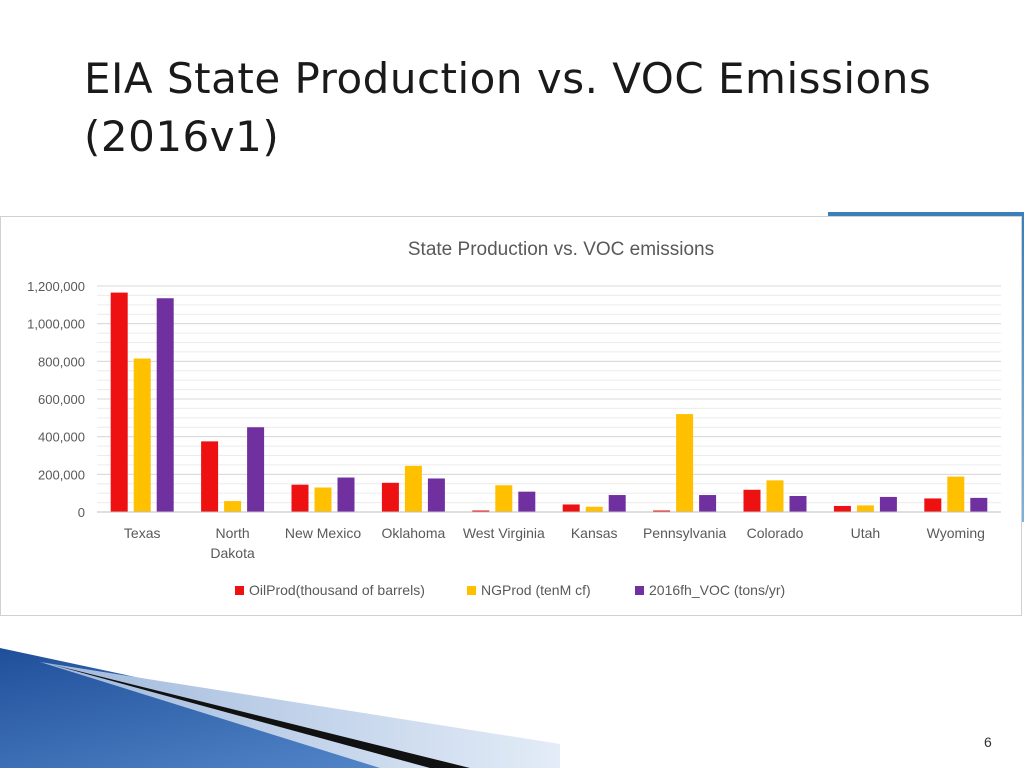 Image resolution: width=1024 pixels, height=768 pixels. Describe the element at coordinates (988, 742) in the screenshot. I see `page-number: 6` at that location.